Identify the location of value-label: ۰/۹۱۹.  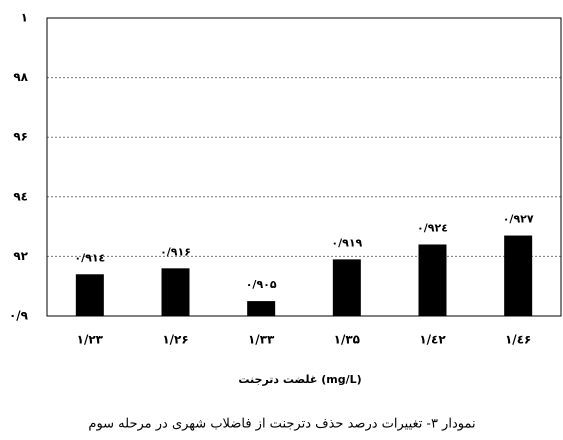
(346, 242).